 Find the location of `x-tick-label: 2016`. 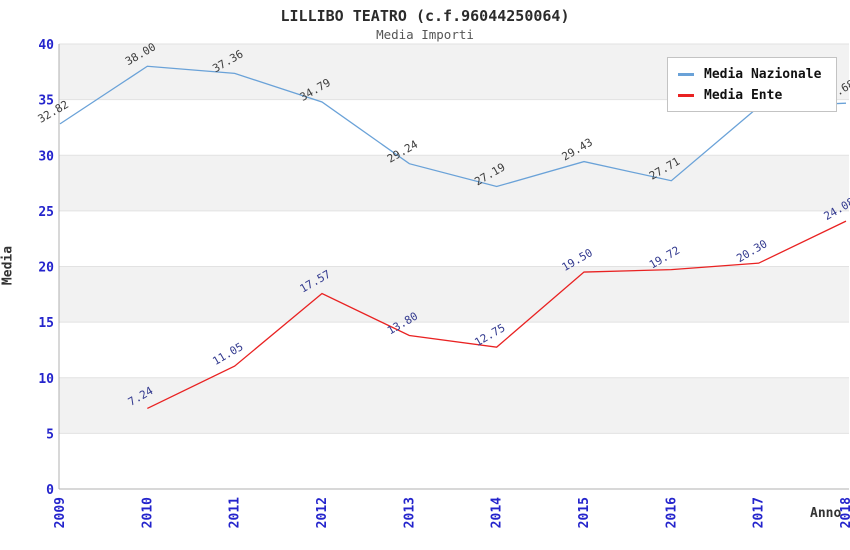

x-tick-label: 2016 is located at coordinates (671, 512).